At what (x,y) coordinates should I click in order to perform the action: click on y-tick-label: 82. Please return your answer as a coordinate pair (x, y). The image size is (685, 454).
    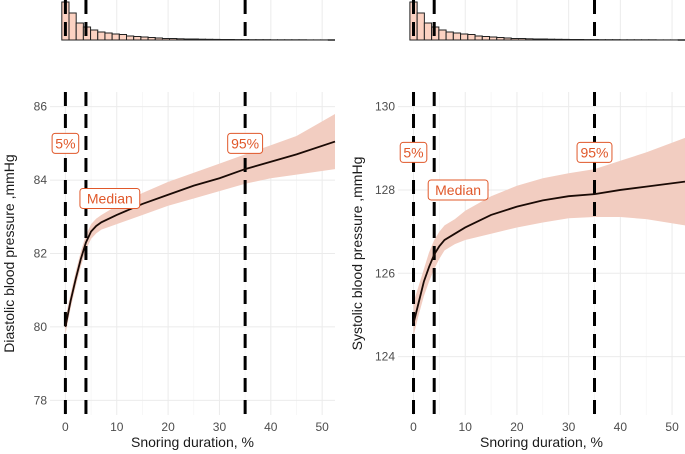
    Looking at the image, I should click on (41, 254).